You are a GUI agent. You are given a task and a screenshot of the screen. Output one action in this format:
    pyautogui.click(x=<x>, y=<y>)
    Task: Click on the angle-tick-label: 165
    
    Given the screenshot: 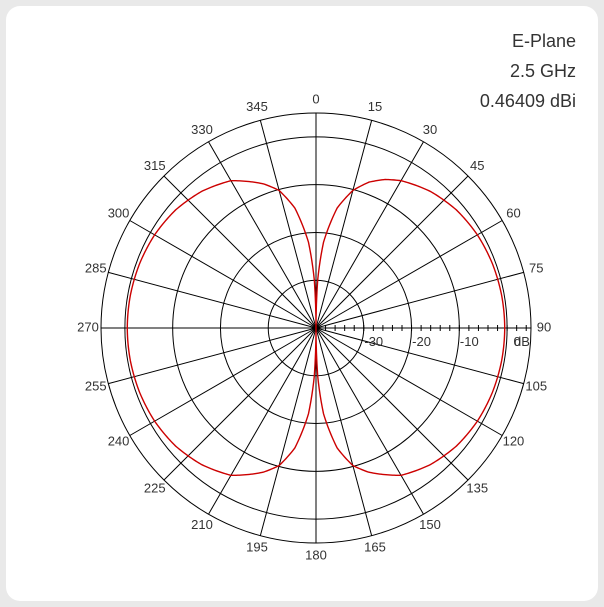 What is the action you would take?
    pyautogui.click(x=375, y=547)
    